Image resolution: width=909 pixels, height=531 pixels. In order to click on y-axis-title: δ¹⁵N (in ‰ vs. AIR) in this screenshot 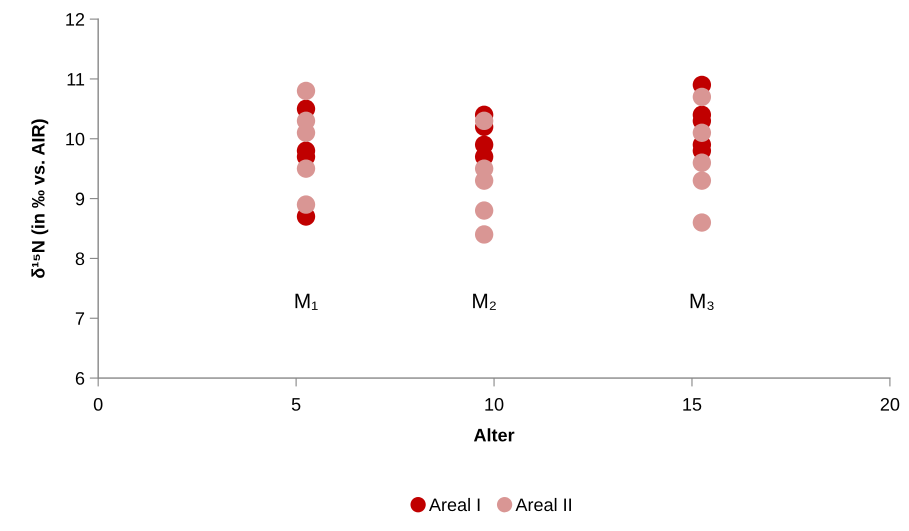, I will do `click(39, 198)`.